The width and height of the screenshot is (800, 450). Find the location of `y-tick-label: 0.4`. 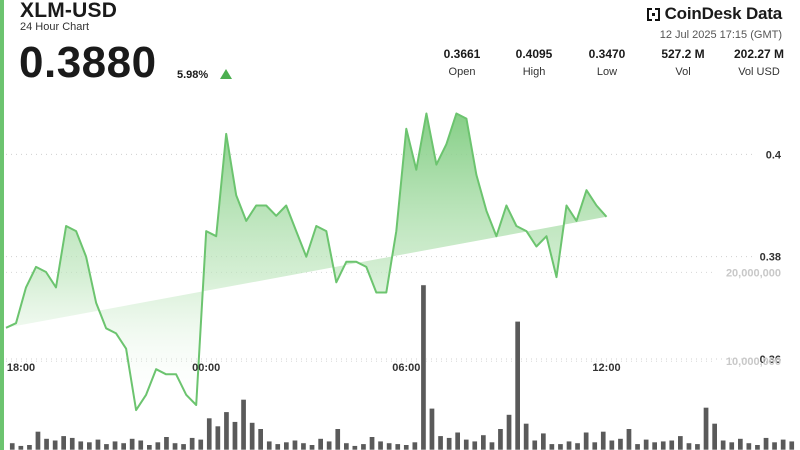

y-tick-label: 0.4 is located at coordinates (774, 155).